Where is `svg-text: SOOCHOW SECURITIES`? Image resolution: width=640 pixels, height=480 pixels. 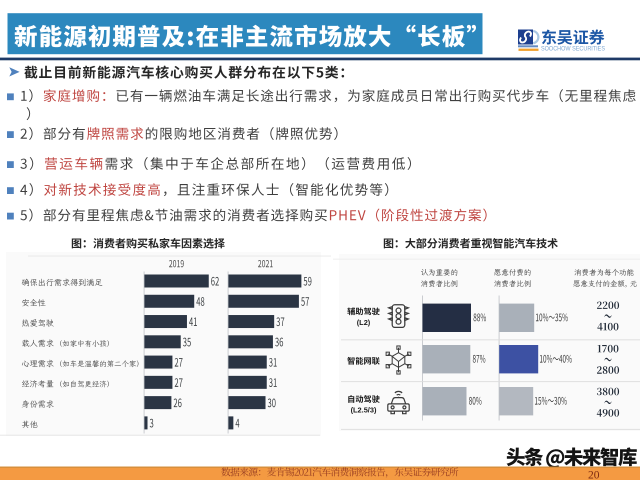
svg-text: SOOCHOW SECURITIES is located at coordinates (573, 49).